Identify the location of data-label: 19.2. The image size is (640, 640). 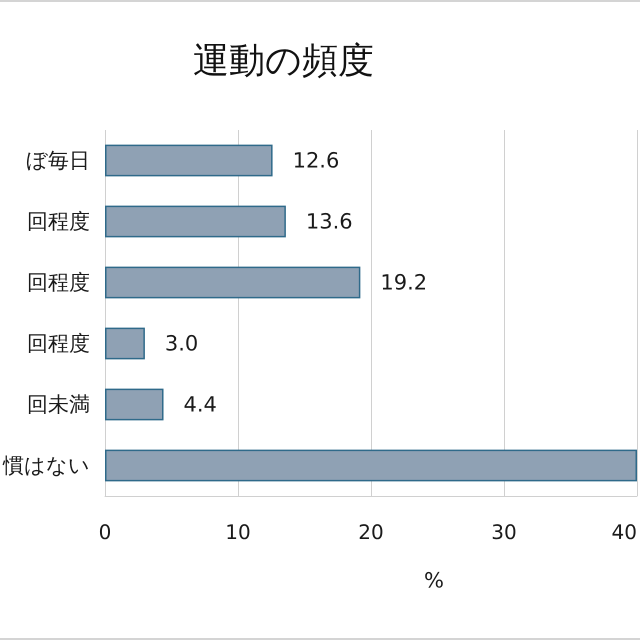
(404, 282).